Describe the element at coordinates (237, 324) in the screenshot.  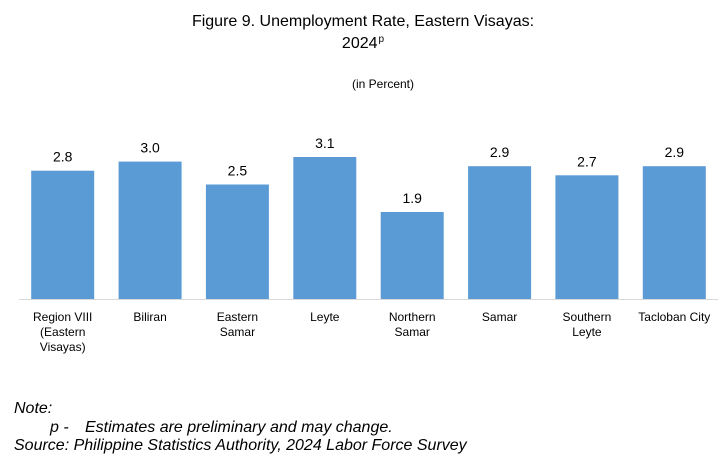
I see `category-label: Eastern Samar` at that location.